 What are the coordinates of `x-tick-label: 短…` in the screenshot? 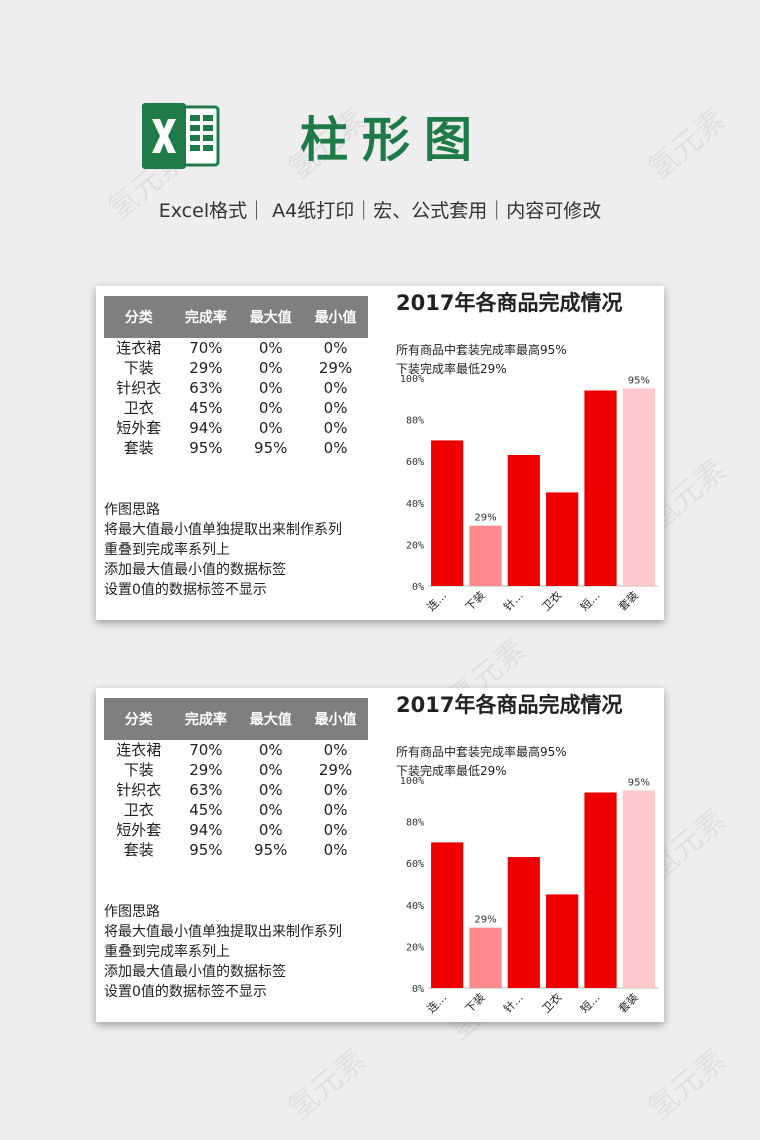 It's located at (589, 600).